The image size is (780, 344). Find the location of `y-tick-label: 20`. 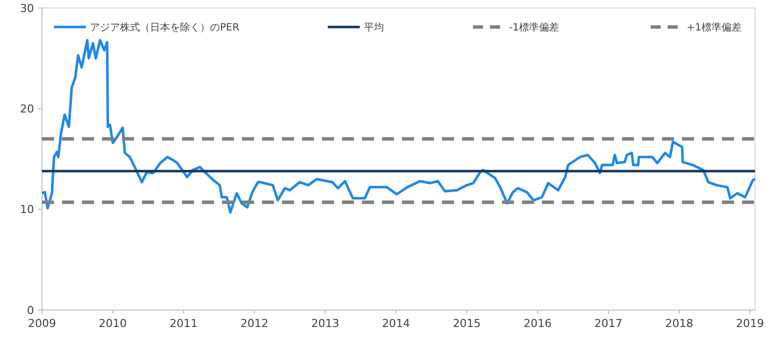

y-tick-label: 20 is located at coordinates (27, 109).